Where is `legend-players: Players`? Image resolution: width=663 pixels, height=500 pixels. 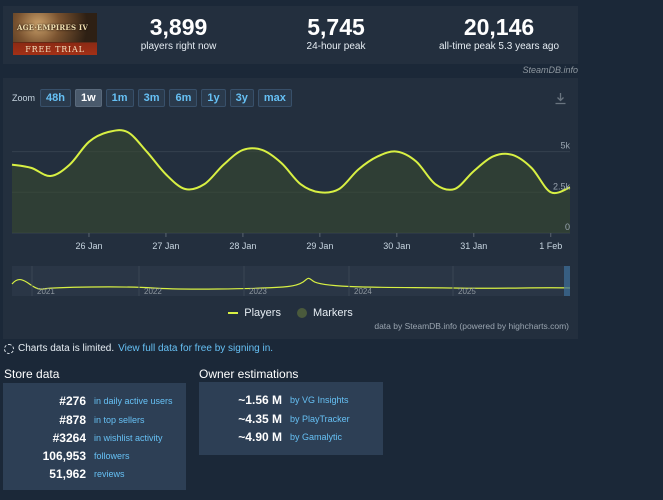
legend-players: Players is located at coordinates (254, 313).